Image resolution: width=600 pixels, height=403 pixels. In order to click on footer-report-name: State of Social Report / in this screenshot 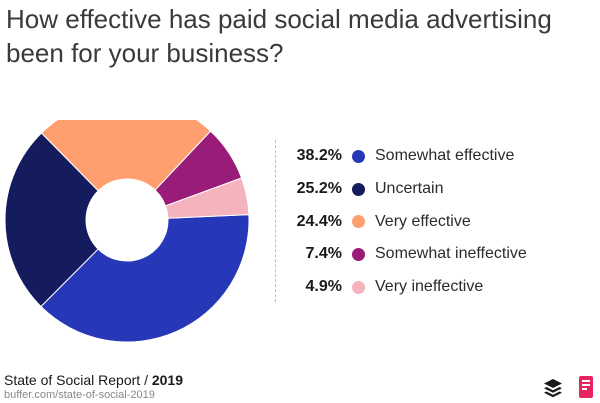, I will do `click(76, 380)`.